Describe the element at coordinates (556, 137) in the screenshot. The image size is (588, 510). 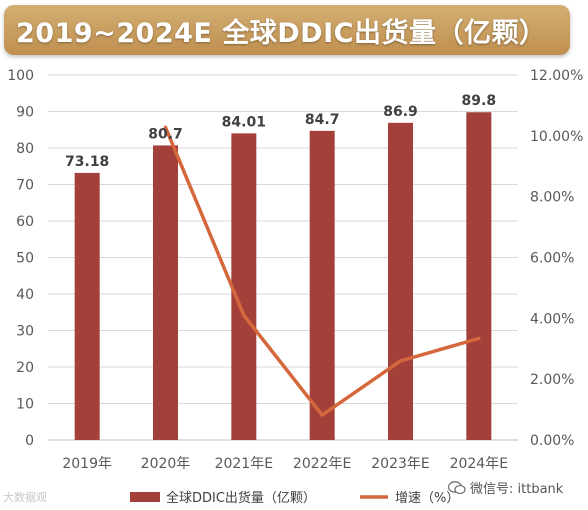
I see `right-tick-label: 10.00%` at that location.